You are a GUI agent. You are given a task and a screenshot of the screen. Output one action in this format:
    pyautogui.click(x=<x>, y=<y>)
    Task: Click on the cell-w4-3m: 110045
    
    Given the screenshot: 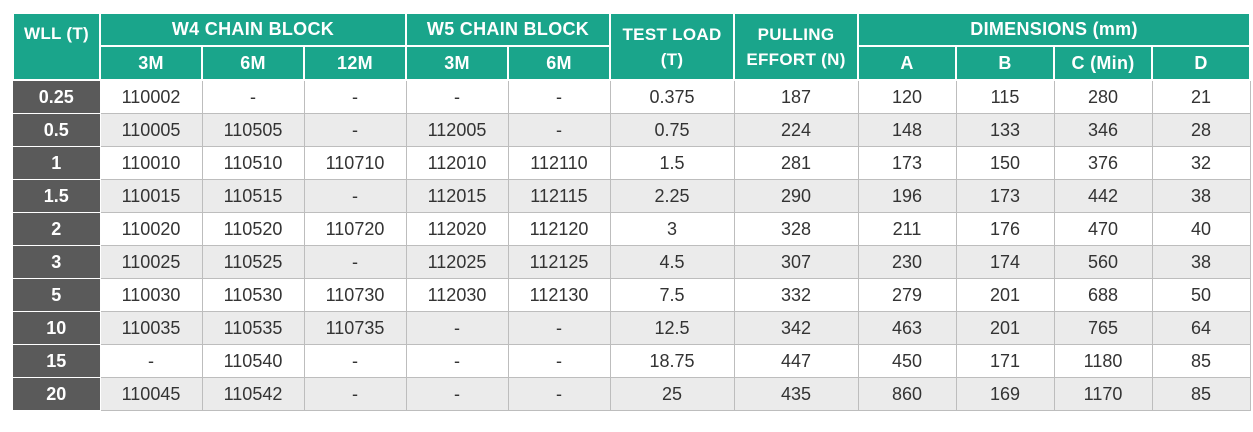 What is the action you would take?
    pyautogui.click(x=151, y=394)
    